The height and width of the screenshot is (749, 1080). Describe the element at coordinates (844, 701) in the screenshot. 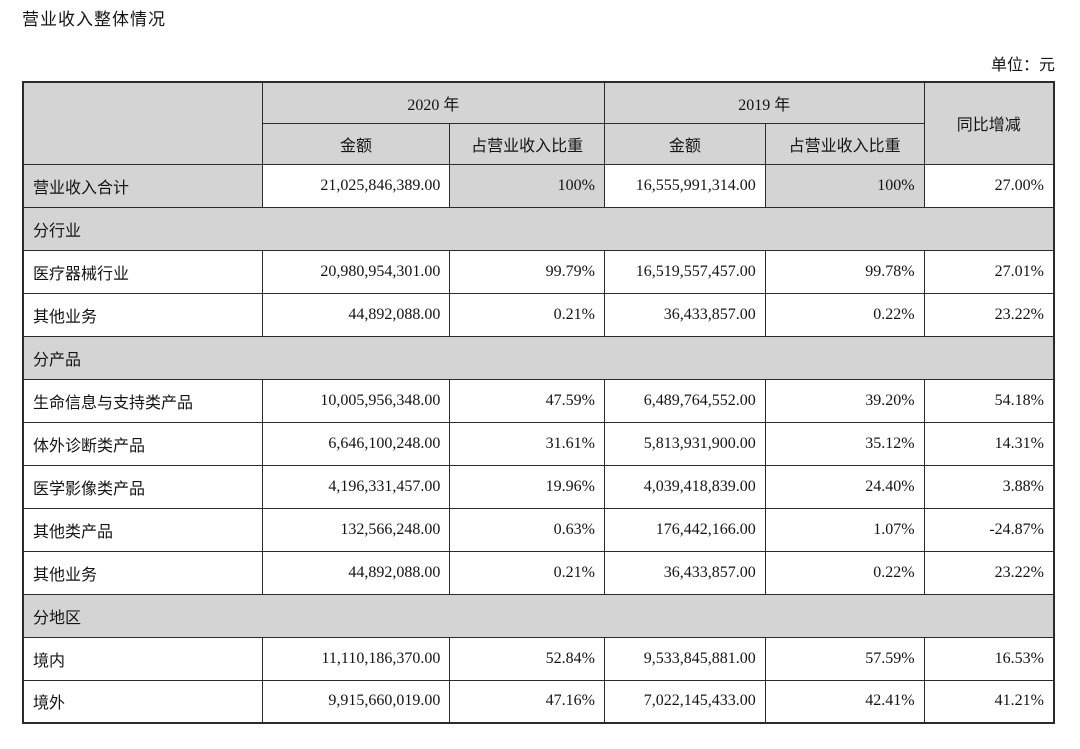

I see `share-2019-cell: 42.41%` at that location.